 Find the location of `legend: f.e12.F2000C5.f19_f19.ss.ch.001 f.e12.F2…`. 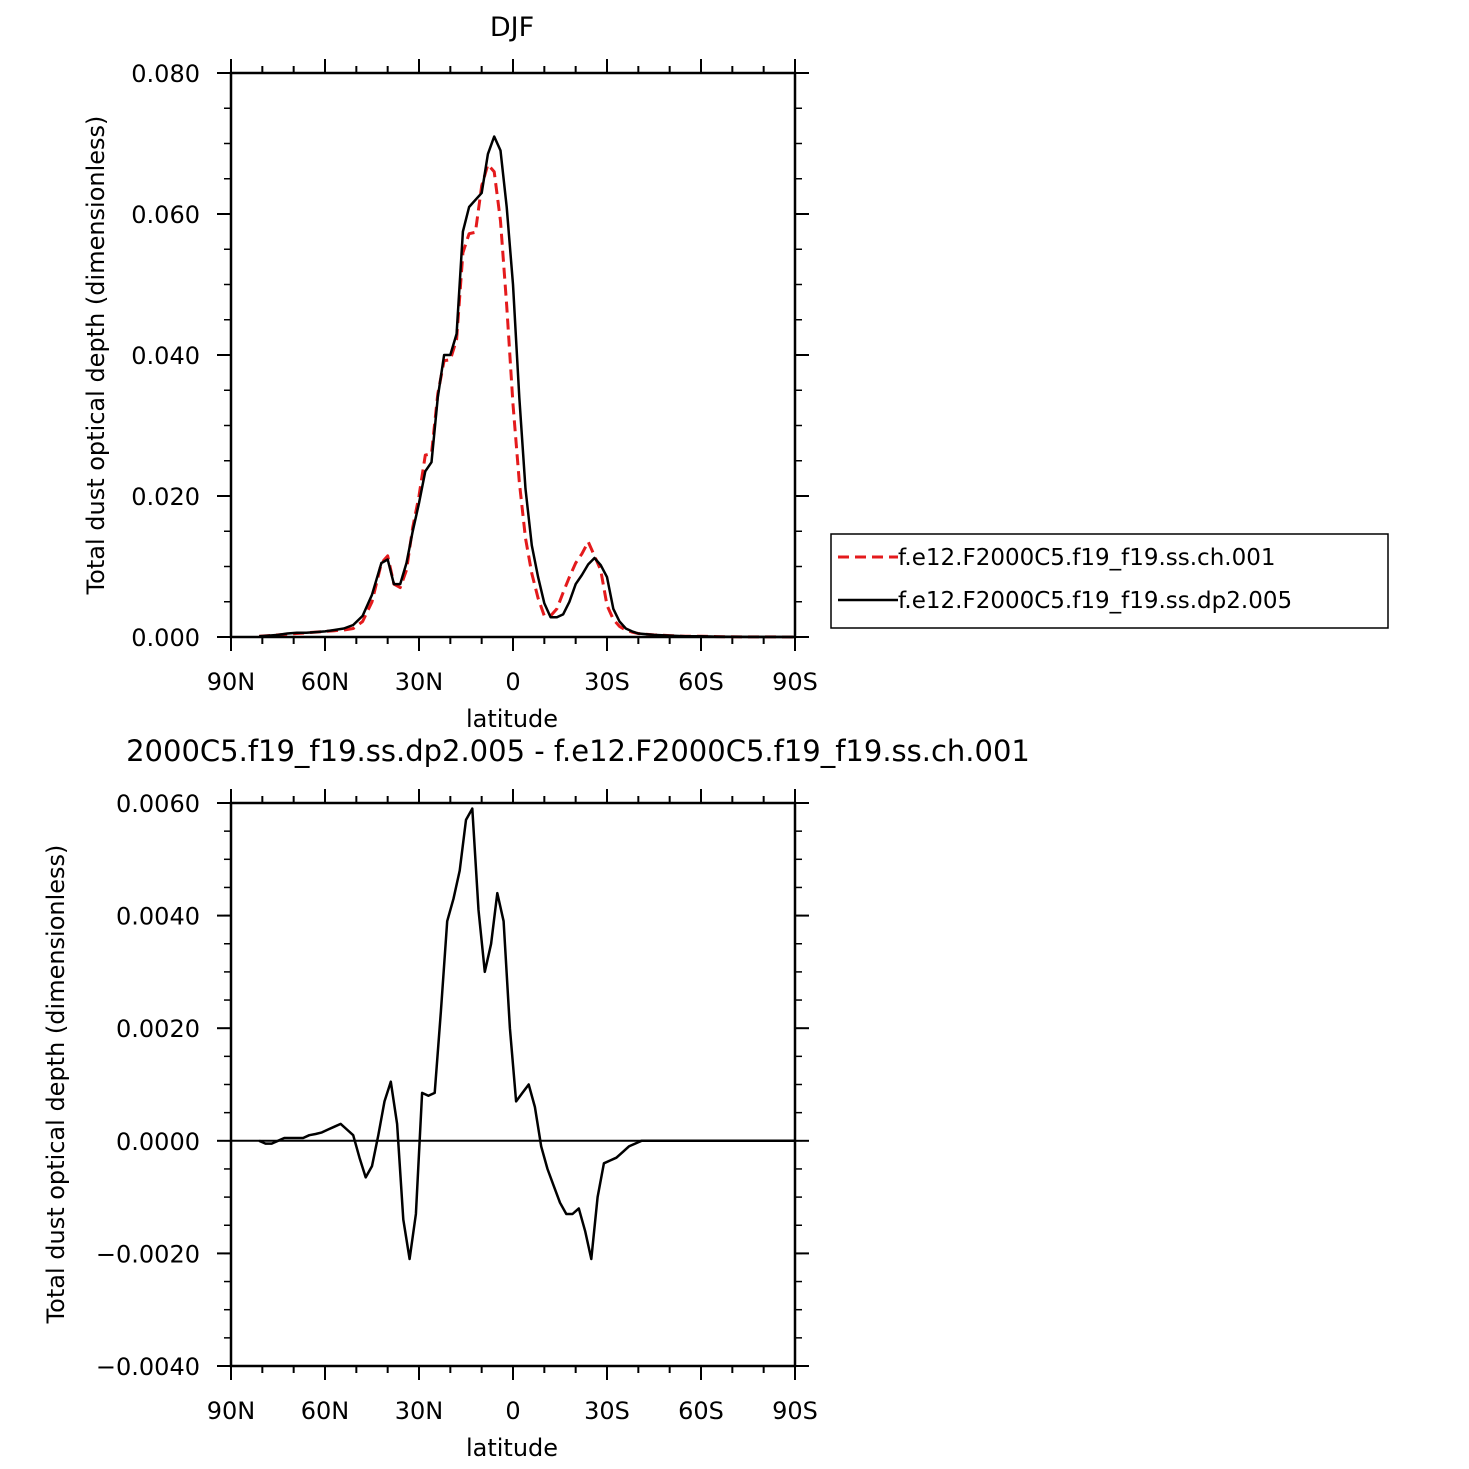

legend: f.e12.F2000C5.f19_f19.ss.ch.001 f.e12.F2… is located at coordinates (1109, 581).